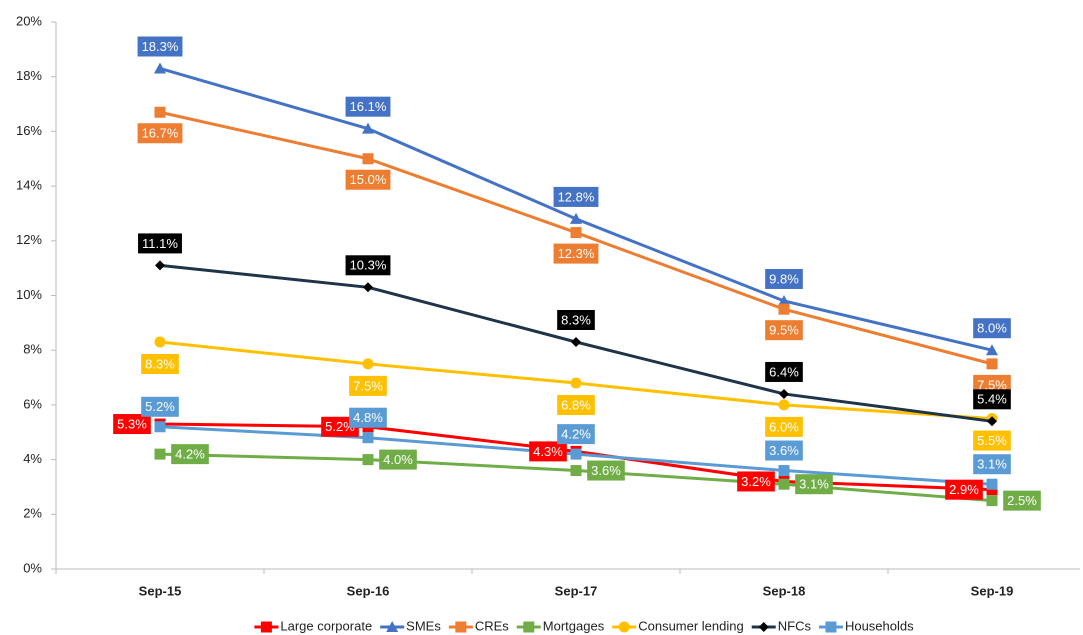 This screenshot has height=635, width=1083. What do you see at coordinates (992, 399) in the screenshot?
I see `data-label: 5.4%` at bounding box center [992, 399].